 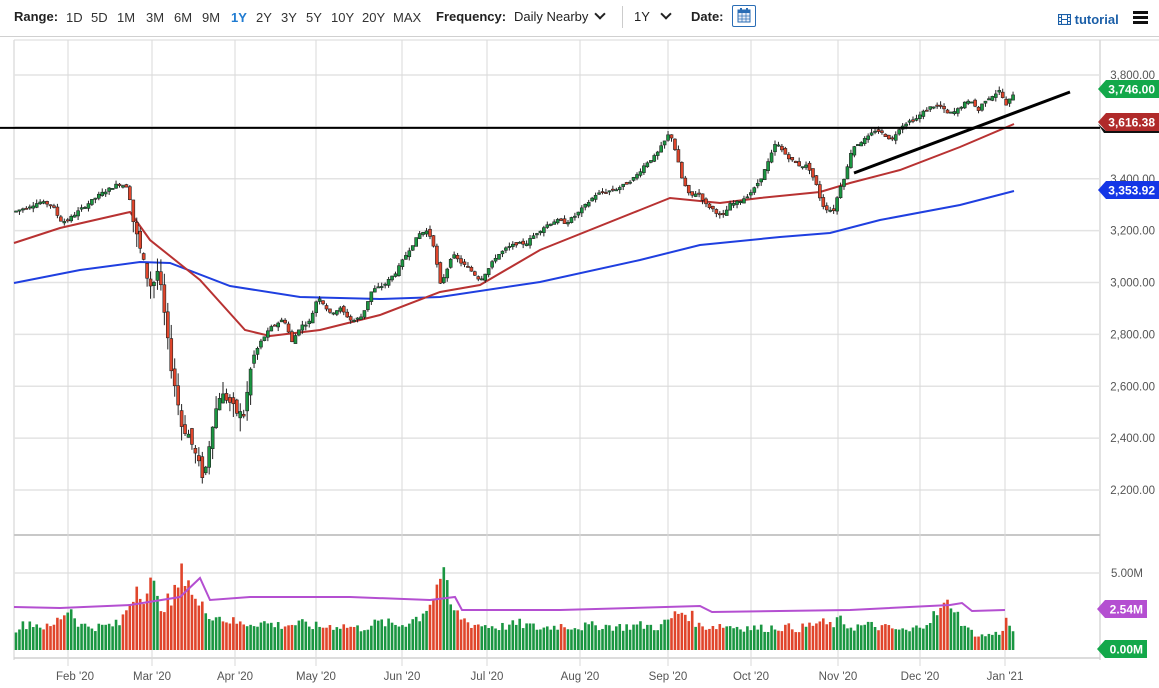 What do you see at coordinates (239, 17) in the screenshot?
I see `range-1y: 1Y` at bounding box center [239, 17].